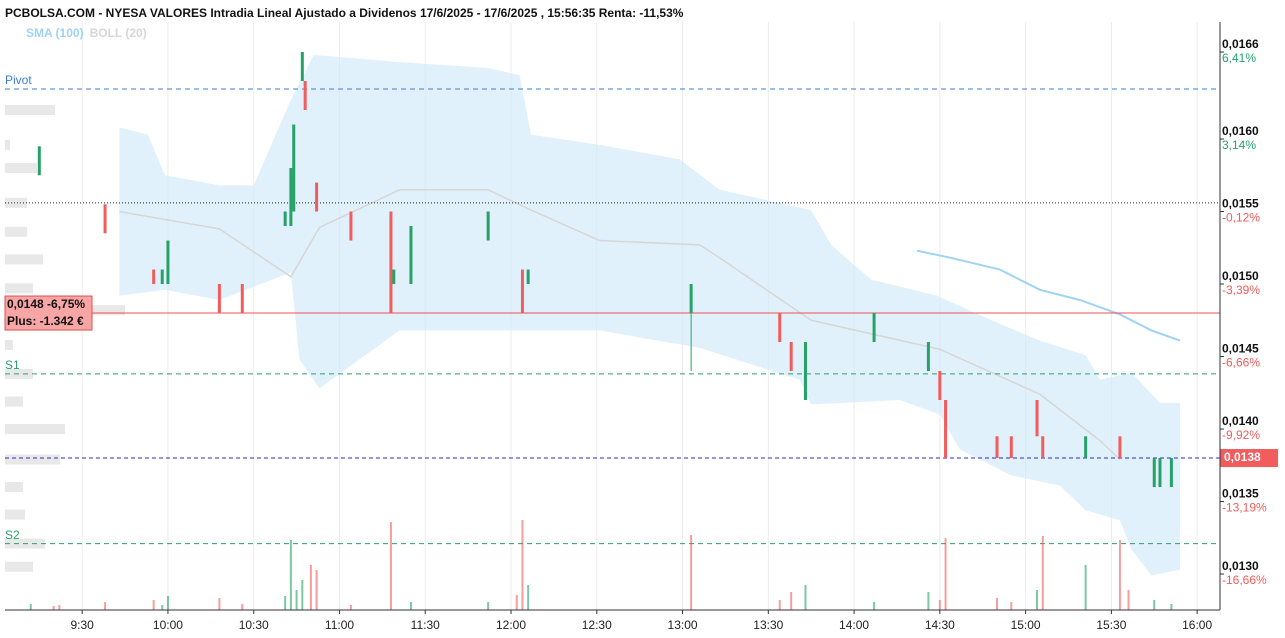 The height and width of the screenshot is (638, 1285). Describe the element at coordinates (45, 321) in the screenshot. I see `position-plus: Plus: -1.342 €` at that location.